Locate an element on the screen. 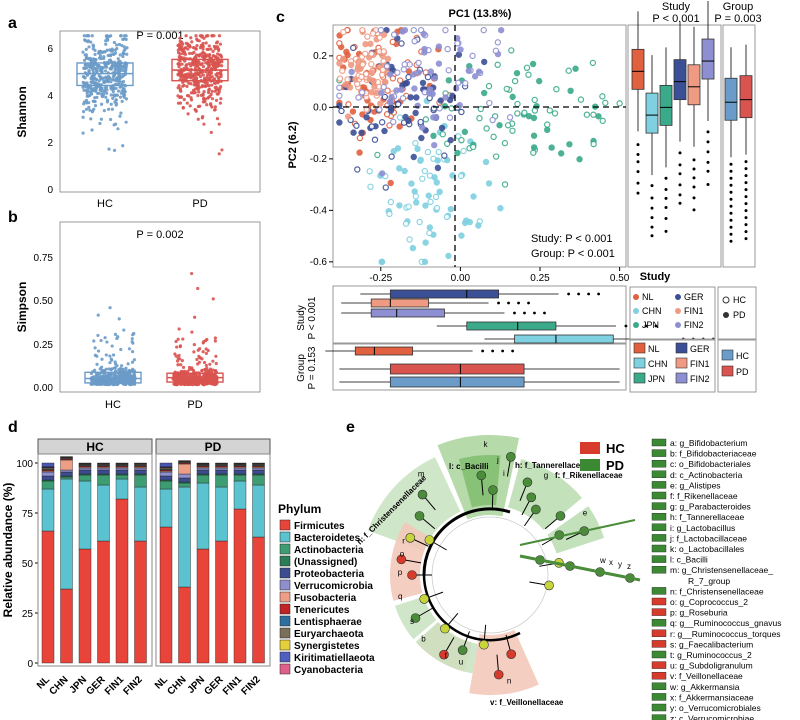 Image resolution: width=800 pixels, height=720 pixels. sector-letter-o: o is located at coordinates (402, 553).